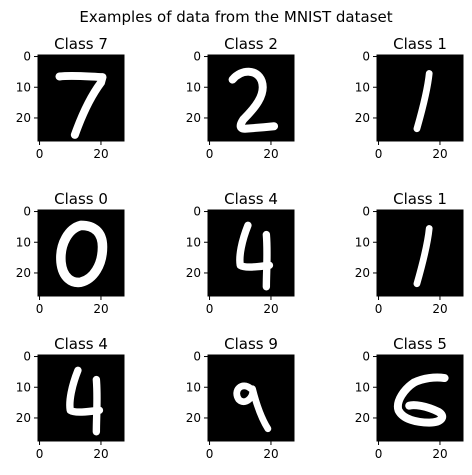 This screenshot has width=472, height=475. I want to click on panel-3: Class 1 0 10 20 0 20, so click(409, 98).